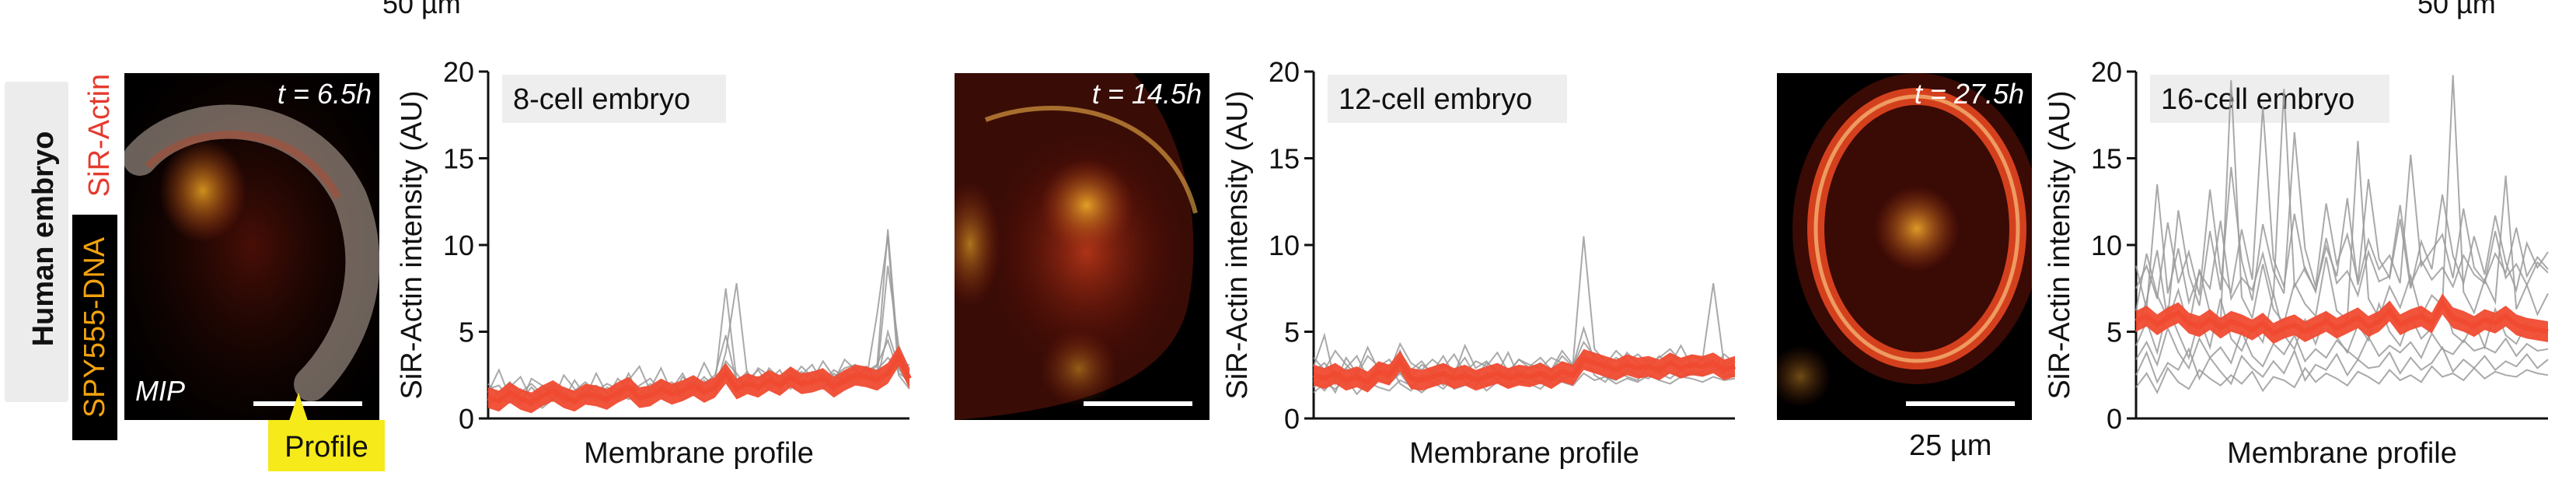  I want to click on time-label-2: t = 14.5h, so click(1147, 94).